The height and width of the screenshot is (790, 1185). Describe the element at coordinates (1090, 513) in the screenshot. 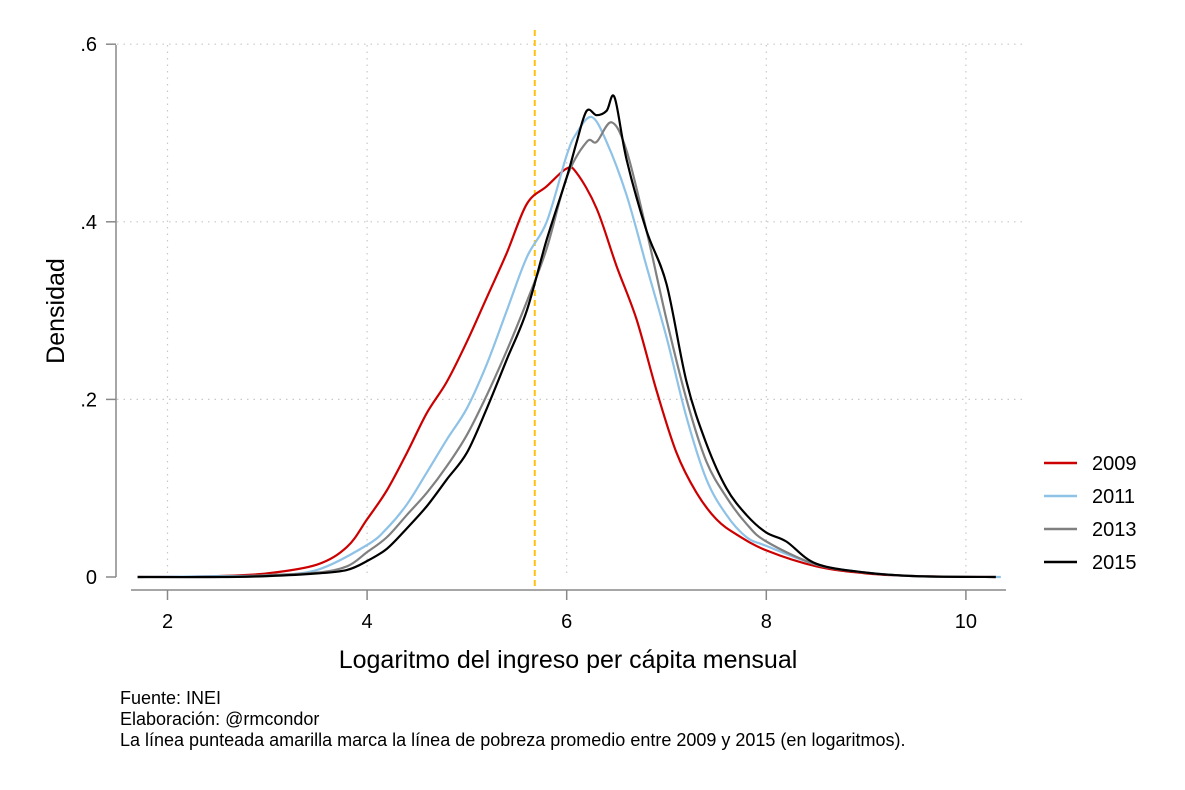

I see `legend: 2009 2011 2013 2015` at that location.